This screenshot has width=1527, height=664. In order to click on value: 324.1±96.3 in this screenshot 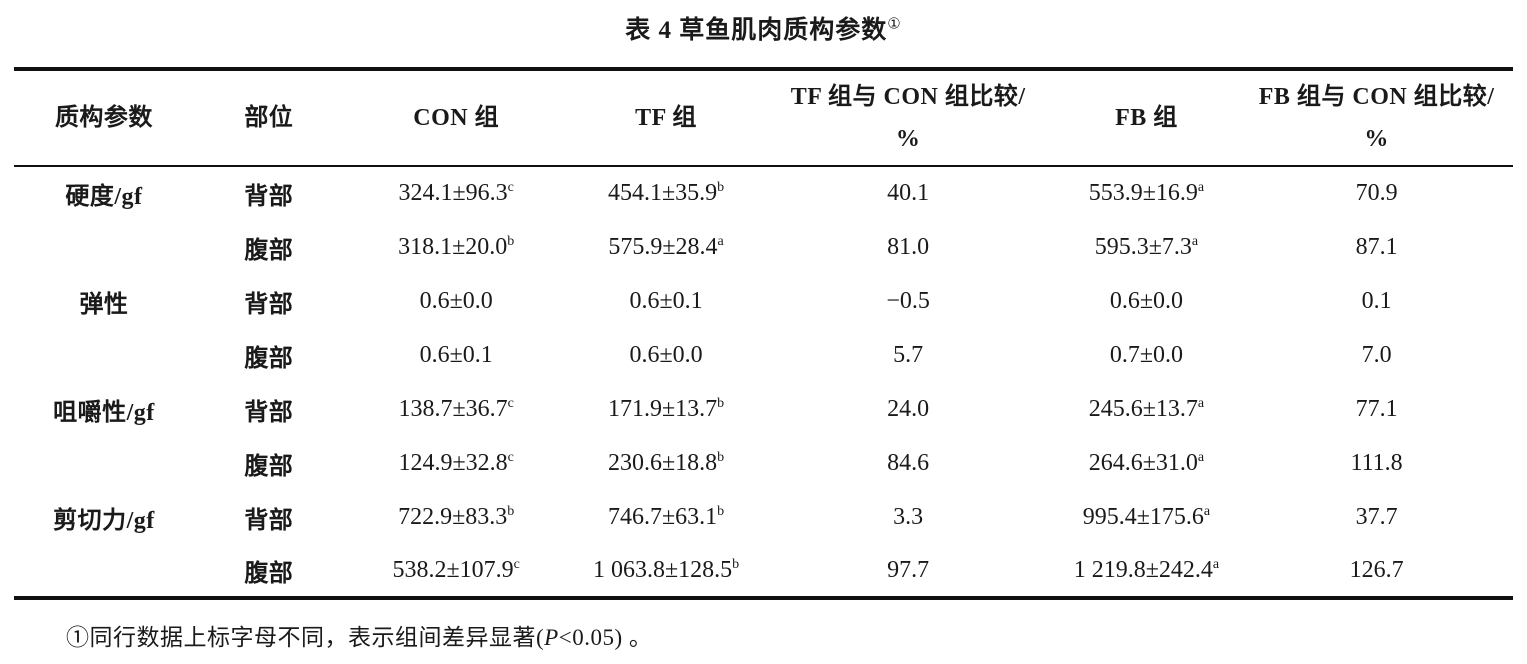, I will do `click(453, 193)`.